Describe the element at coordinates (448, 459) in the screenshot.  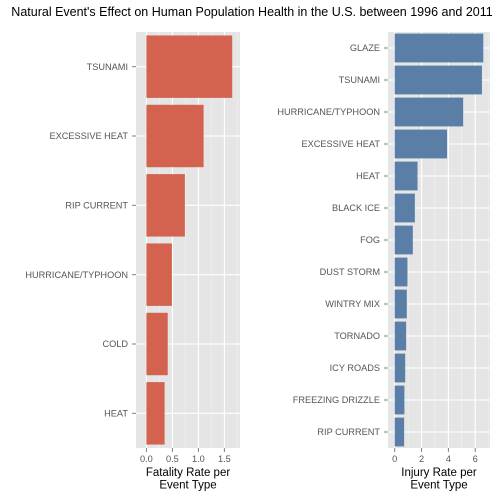
I see `injury-x-tick-label: 4` at that location.